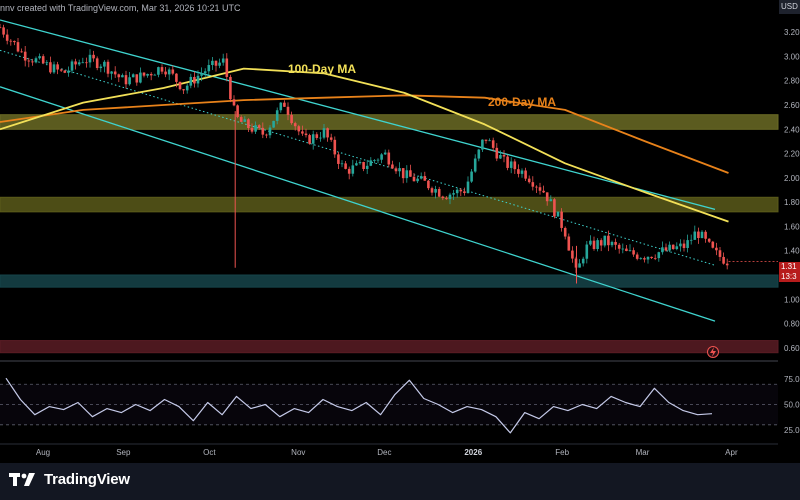  Describe the element at coordinates (298, 452) in the screenshot. I see `x-tick-label: Nov` at that location.